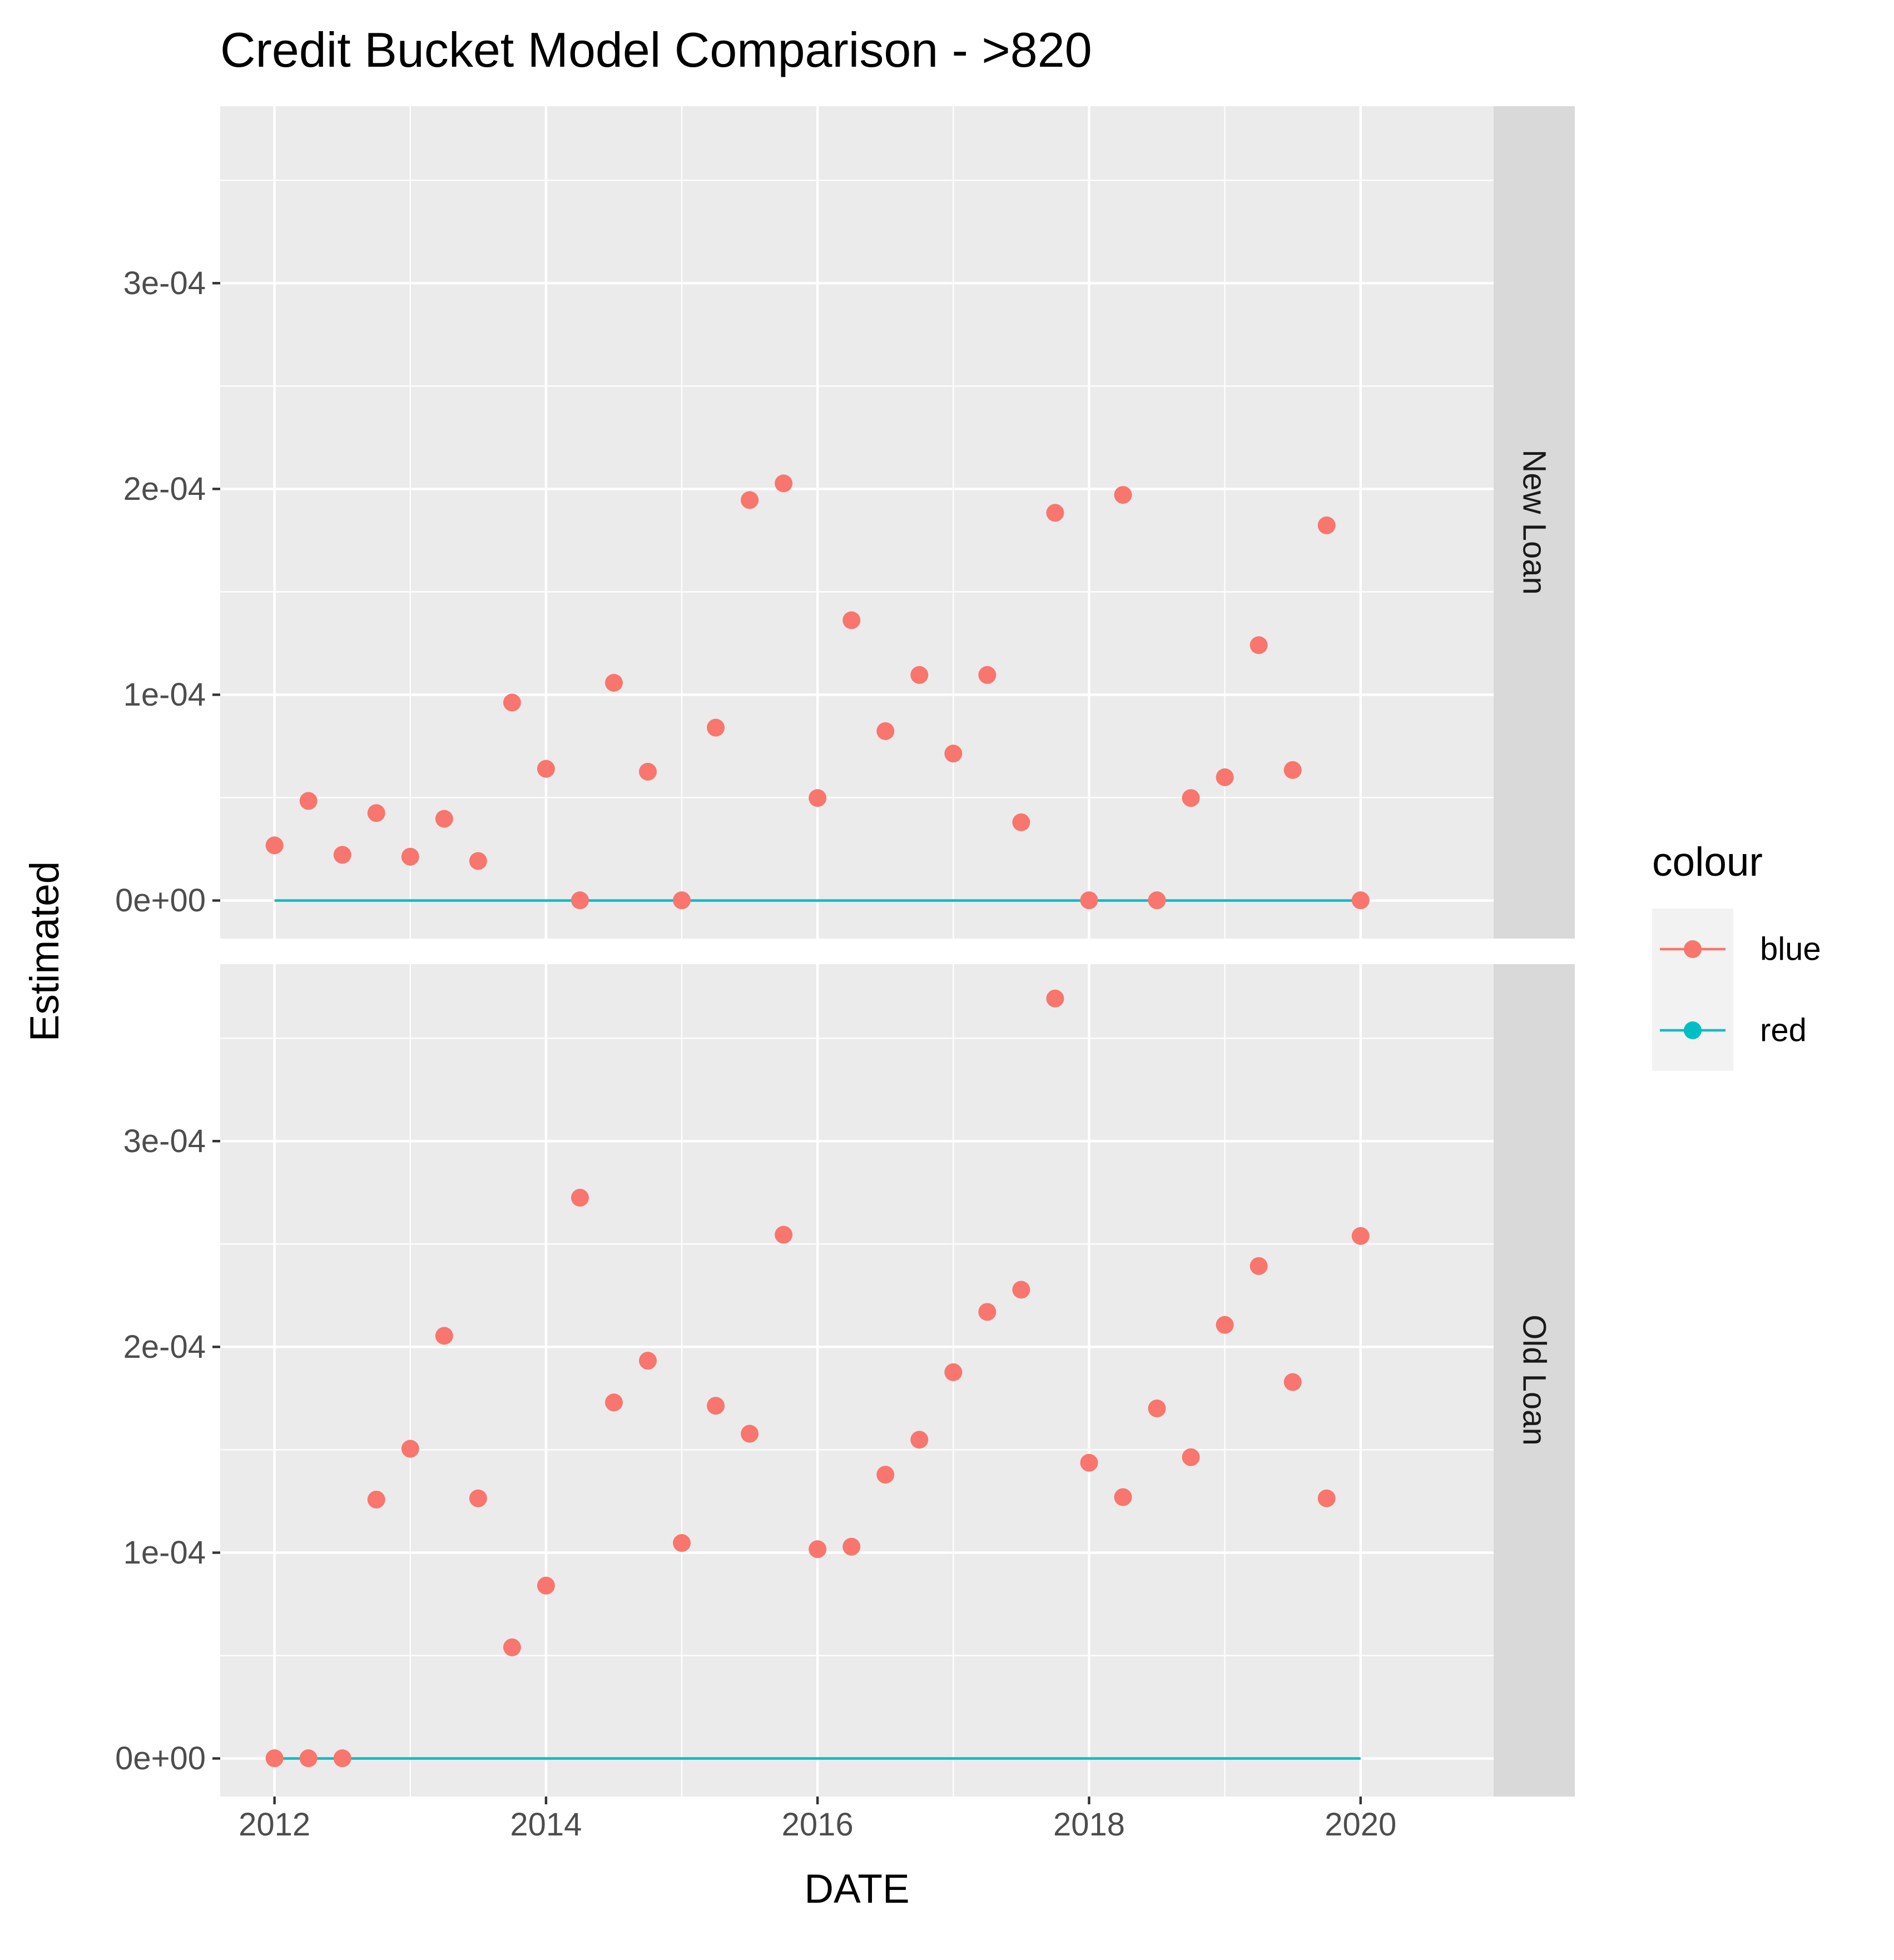 The height and width of the screenshot is (1960, 1894). What do you see at coordinates (1783, 1031) in the screenshot?
I see `legend-label: red` at bounding box center [1783, 1031].